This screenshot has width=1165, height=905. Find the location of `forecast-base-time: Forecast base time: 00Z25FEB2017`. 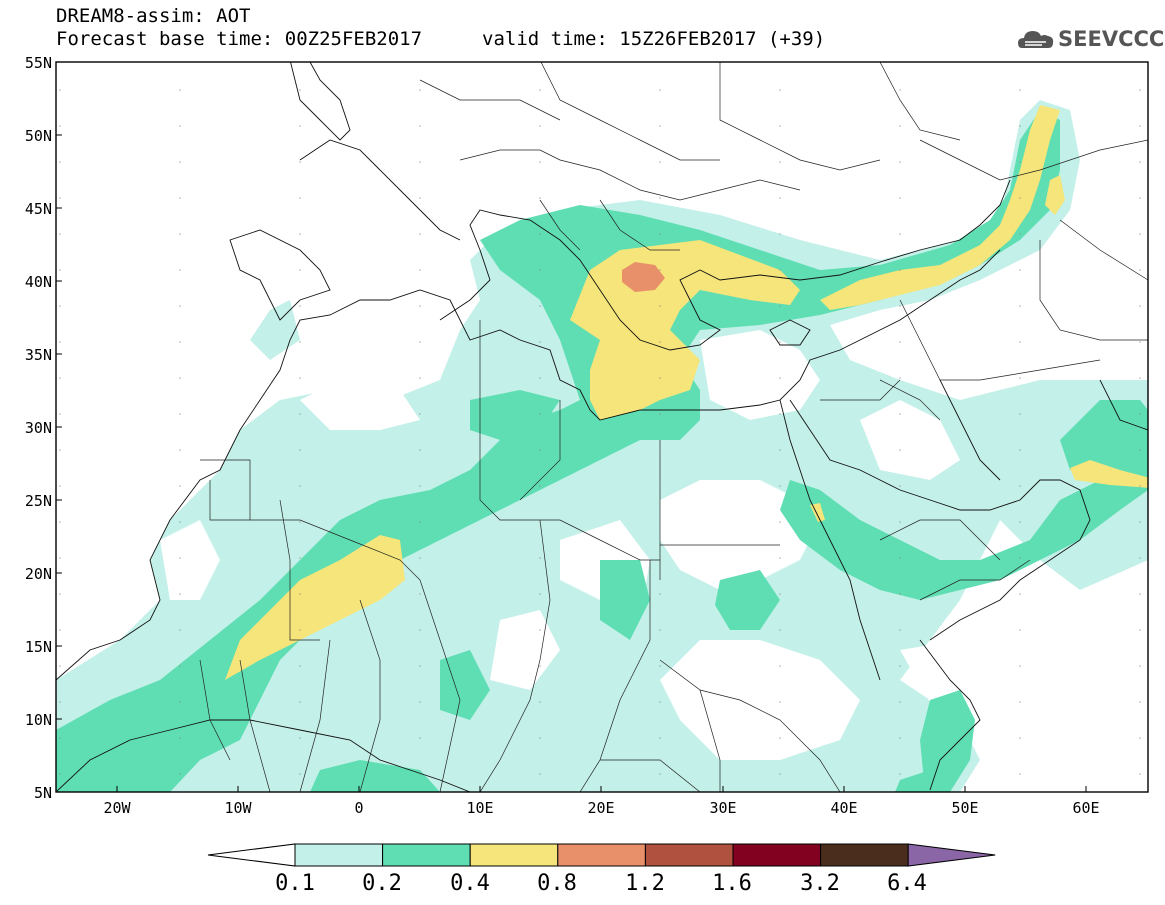

forecast-base-time: Forecast base time: 00Z25FEB2017 is located at coordinates (239, 39).